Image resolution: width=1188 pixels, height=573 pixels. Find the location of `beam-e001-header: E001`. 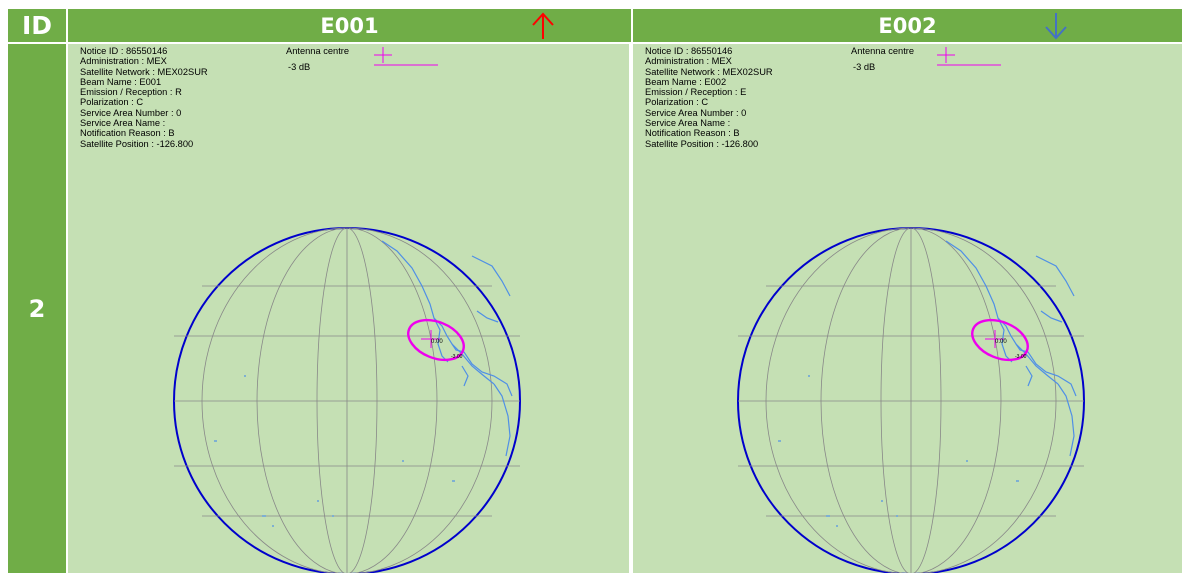

beam-e001-header: E001 is located at coordinates (349, 25).